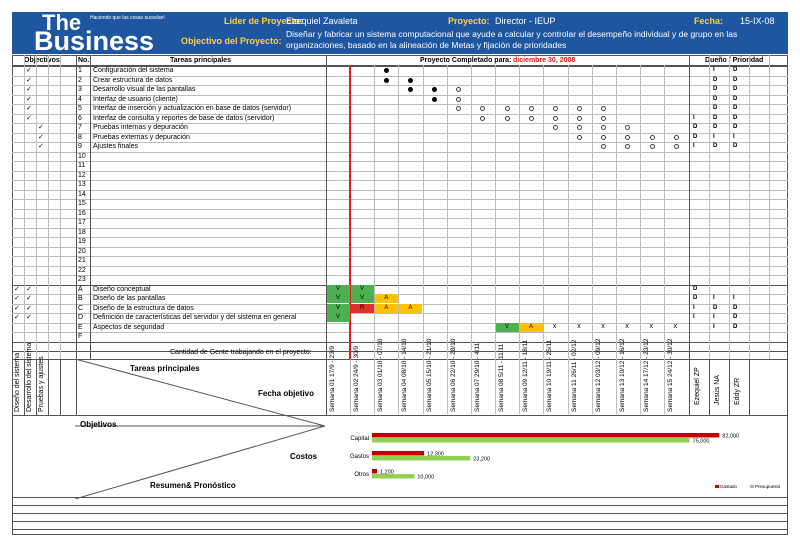  Describe the element at coordinates (730, 437) in the screenshot. I see `chart-value-label: 82,000` at that location.